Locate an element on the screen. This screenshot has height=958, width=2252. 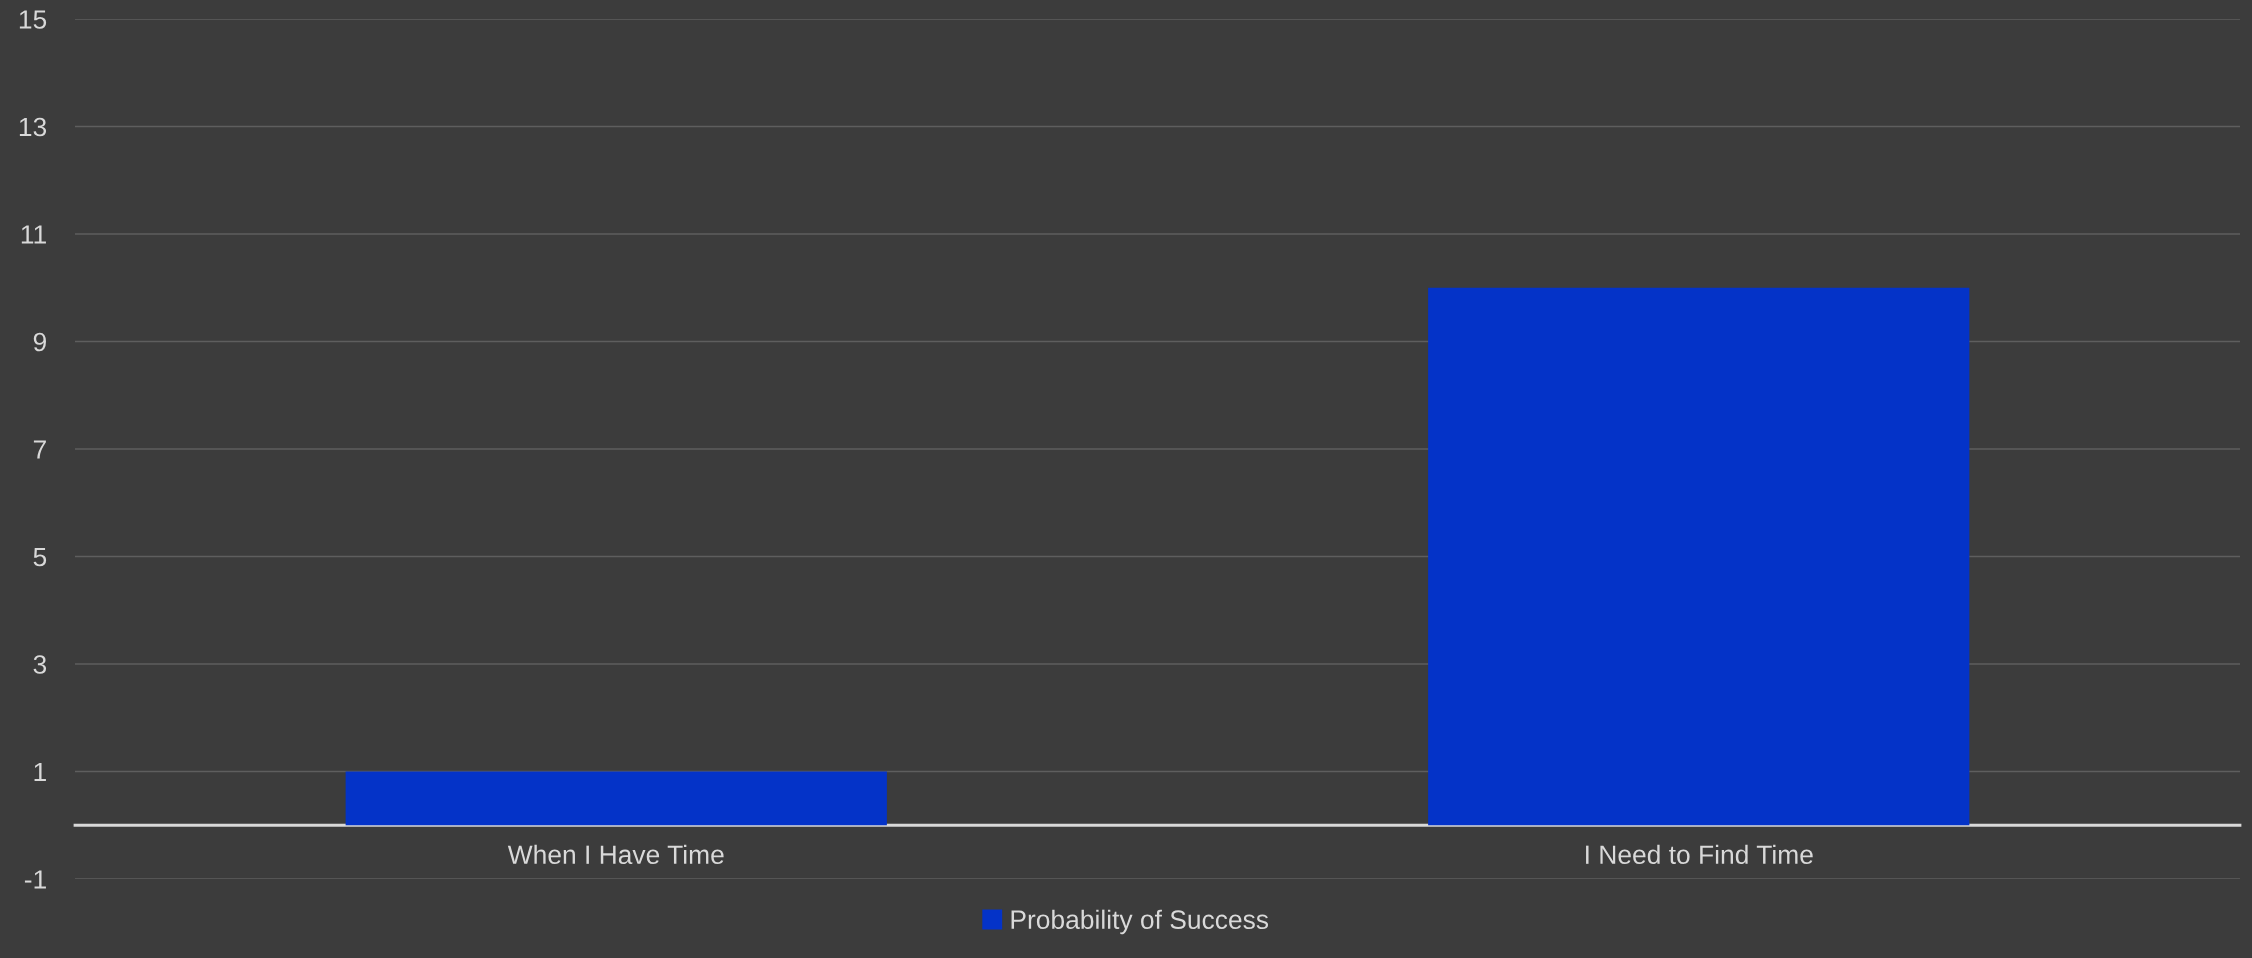
y-tick-label: -1 is located at coordinates (35, 879).